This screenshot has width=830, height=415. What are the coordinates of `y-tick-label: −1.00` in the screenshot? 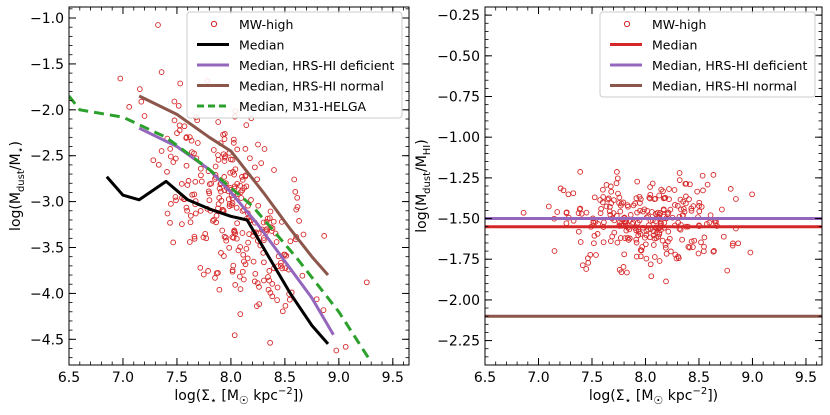 It's located at (458, 138).